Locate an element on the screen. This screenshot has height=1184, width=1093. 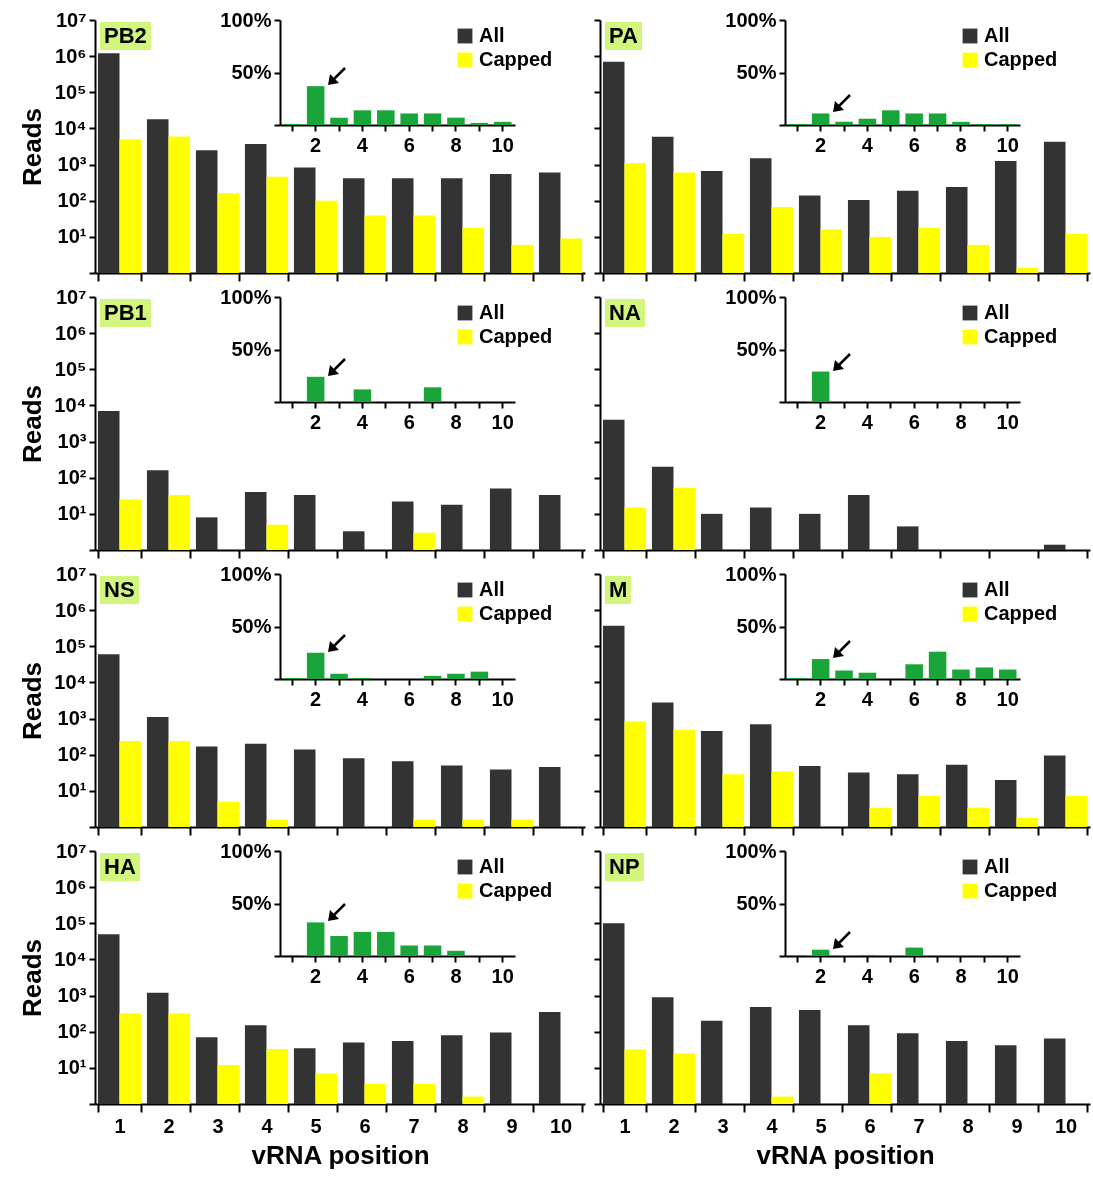
y-tick-label: 10⁵ is located at coordinates (70, 91).